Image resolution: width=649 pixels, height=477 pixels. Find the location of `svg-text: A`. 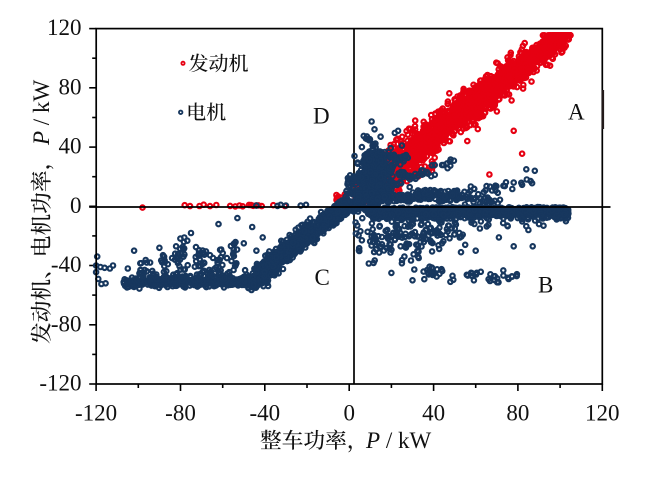

svg-text: A is located at coordinates (576, 112).